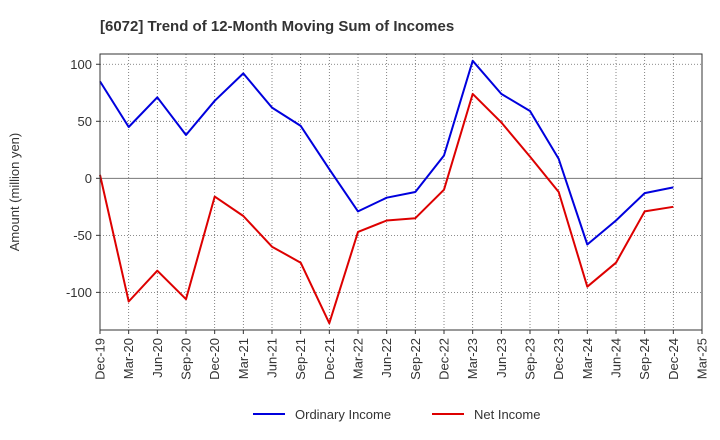 This screenshot has width=720, height=440. I want to click on x-tick-label: Dec-21, so click(329, 359).